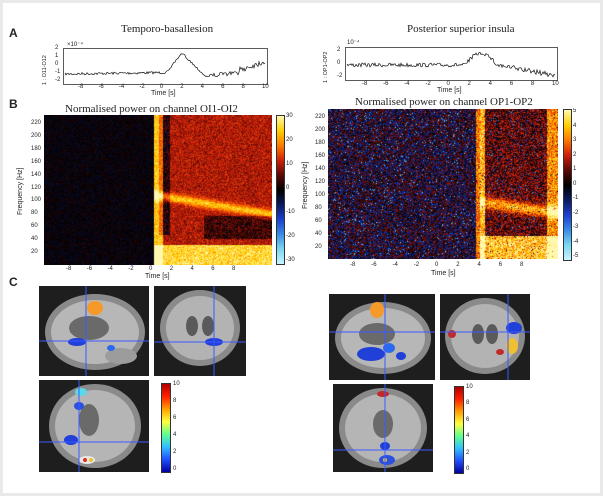 This screenshot has height=496, width=603. Describe the element at coordinates (576, 198) in the screenshot. I see `colorbar-tick-label: -1` at that location.